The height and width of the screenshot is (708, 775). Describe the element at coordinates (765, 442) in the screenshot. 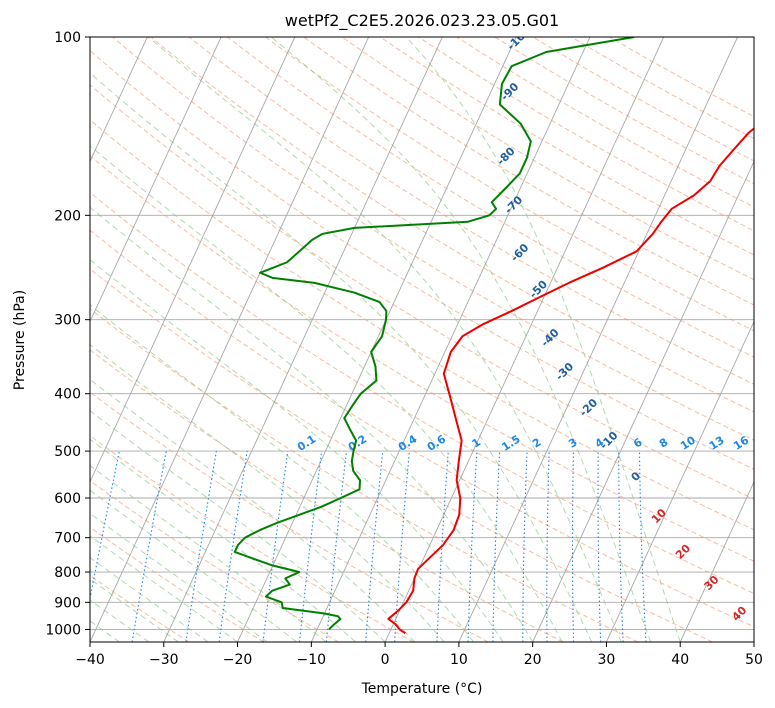

I see `mixing-ratio-label: 20` at that location.